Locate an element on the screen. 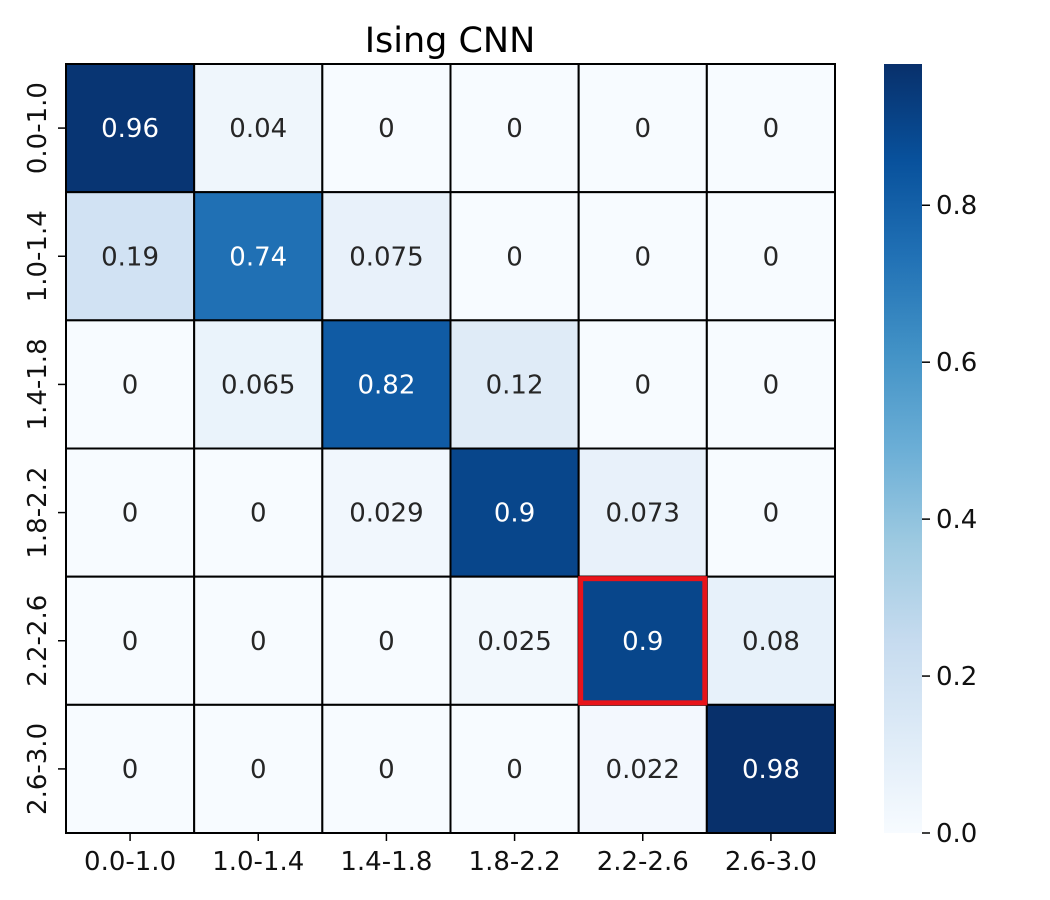  colorbar-axis: 0.0 0.2 0.4 0.6 0.8 is located at coordinates (949, 520).